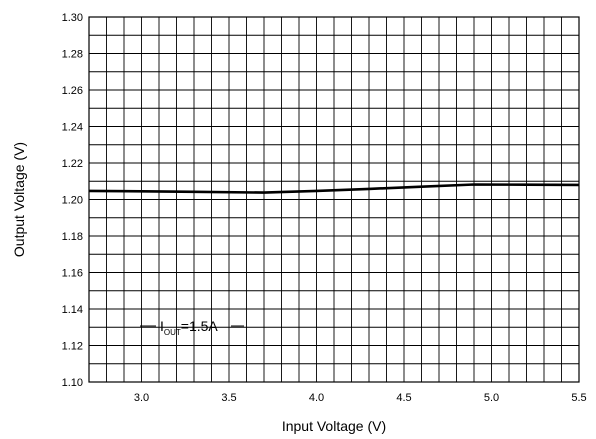  I want to click on x-axis-title: Input Voltage (V), so click(334, 426).